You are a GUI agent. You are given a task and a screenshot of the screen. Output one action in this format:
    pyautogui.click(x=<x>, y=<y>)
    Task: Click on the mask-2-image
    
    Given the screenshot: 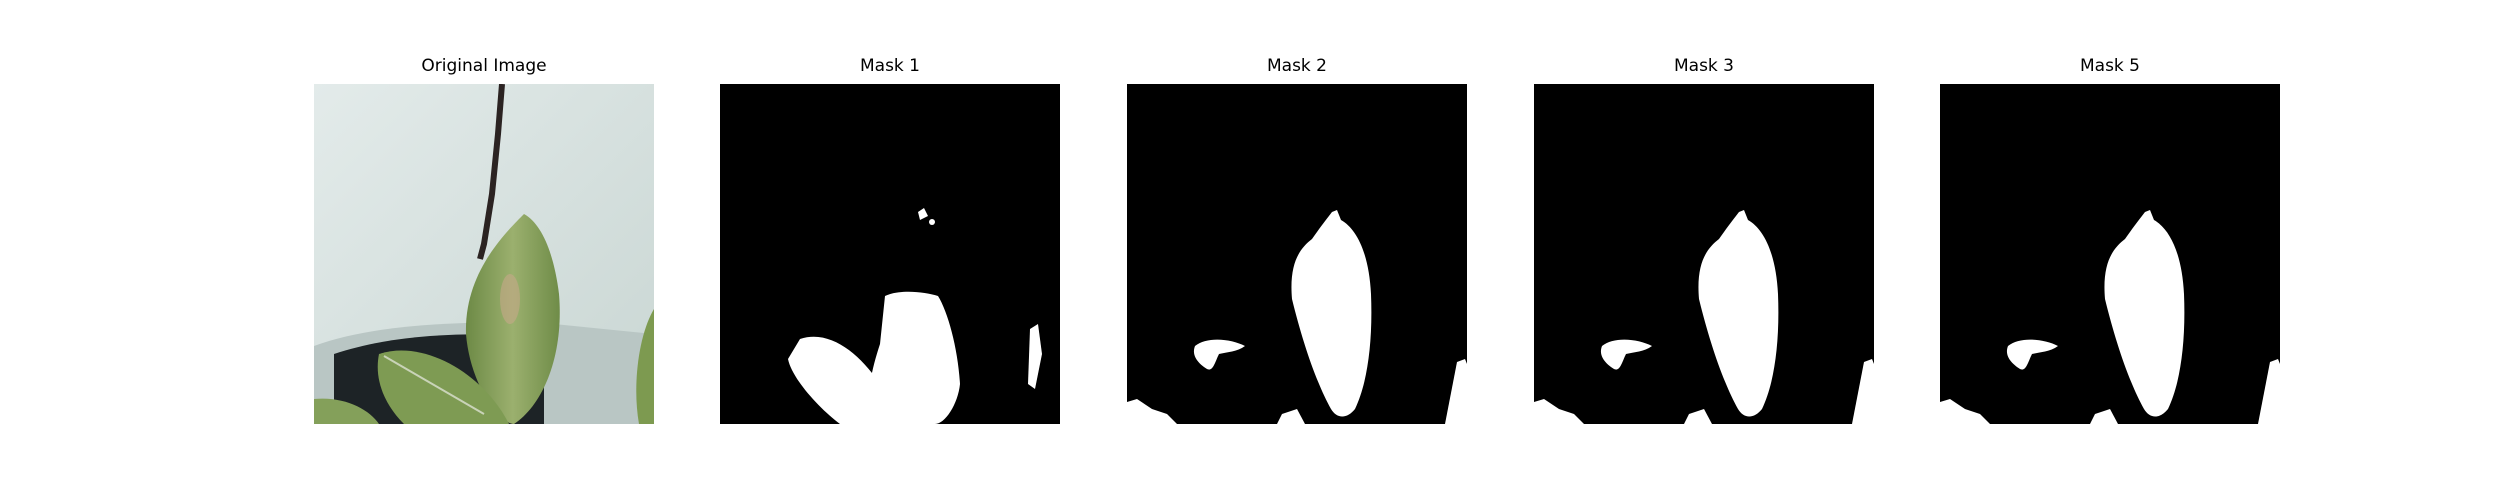 What is the action you would take?
    pyautogui.click(x=1297, y=254)
    